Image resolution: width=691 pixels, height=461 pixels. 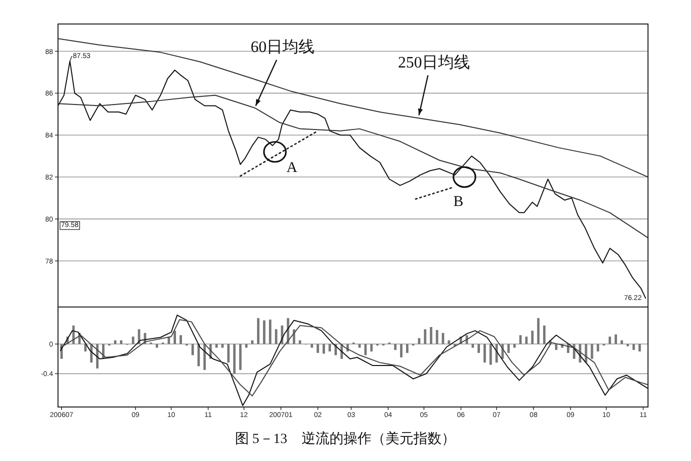 What do you see at coordinates (292, 168) in the screenshot?
I see `annotation: A` at bounding box center [292, 168].